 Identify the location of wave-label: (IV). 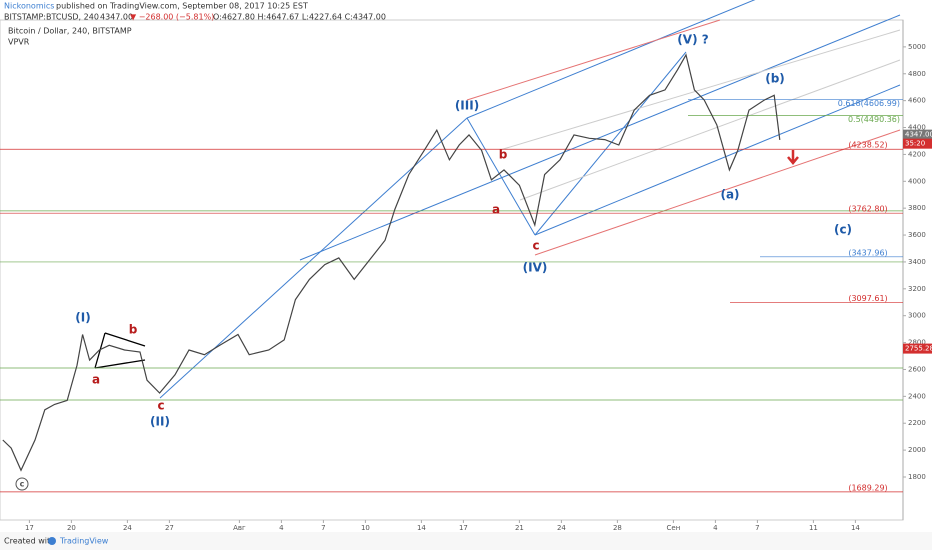
(535, 268).